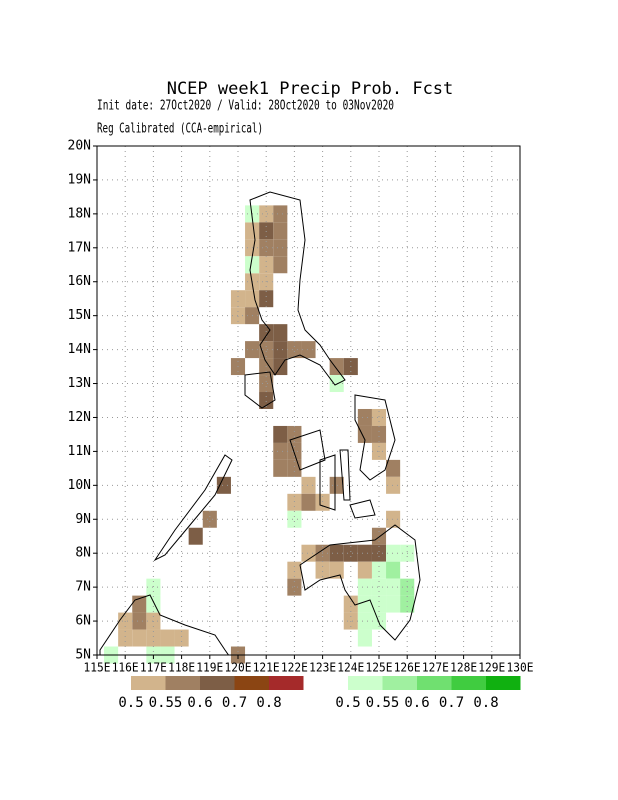  What do you see at coordinates (485, 703) in the screenshot?
I see `colorbar-label: 0.8` at bounding box center [485, 703].